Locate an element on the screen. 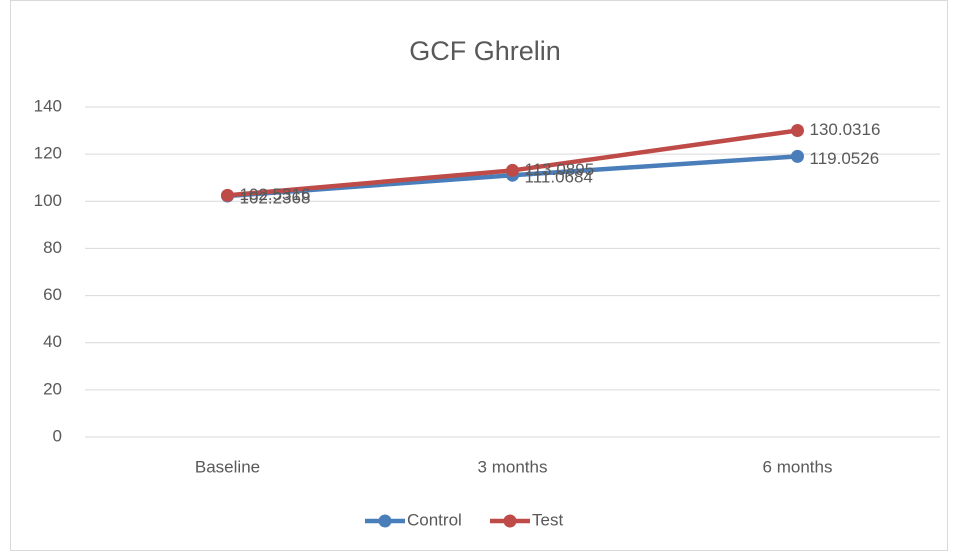 Image resolution: width=956 pixels, height=554 pixels. data-label: 119.0526 is located at coordinates (845, 158).